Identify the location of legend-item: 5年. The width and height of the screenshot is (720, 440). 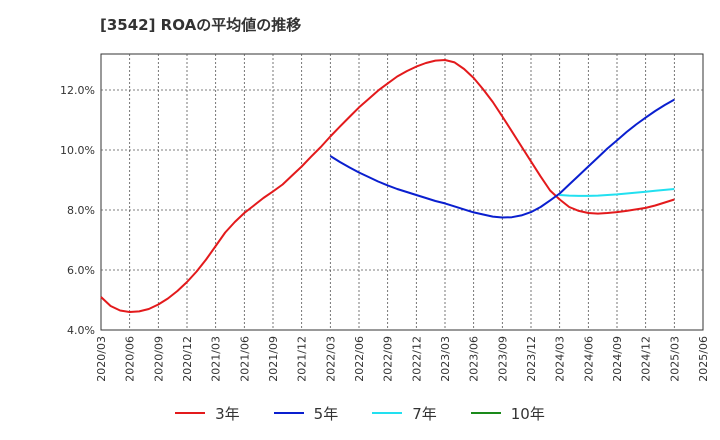
(306, 413).